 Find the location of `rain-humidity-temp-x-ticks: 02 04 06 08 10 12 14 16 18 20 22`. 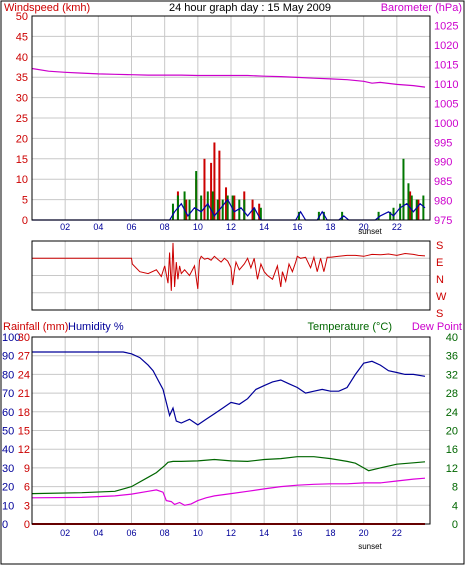

rain-humidity-temp-x-ticks: 02 04 06 08 10 12 14 16 18 20 22 is located at coordinates (231, 533).